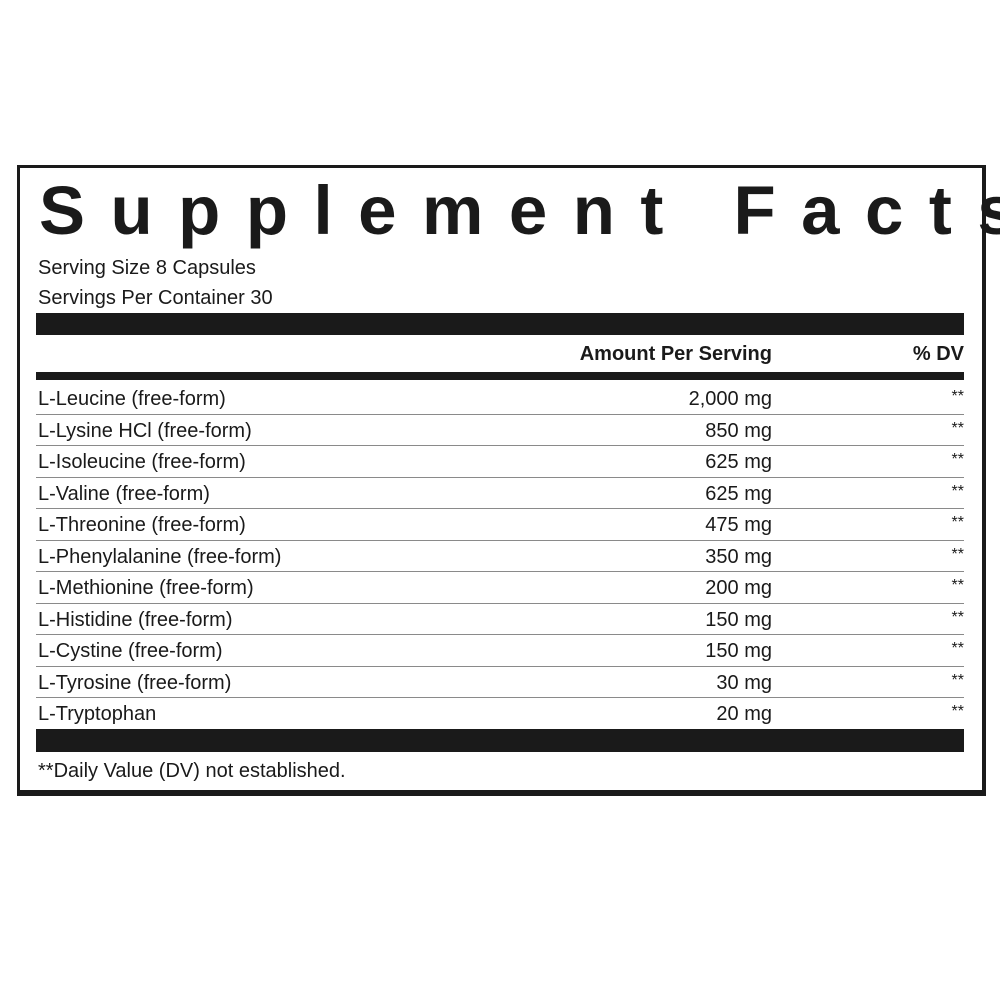 This screenshot has height=1000, width=1000. I want to click on servings-per-container: Servings Per Container 30, so click(155, 298).